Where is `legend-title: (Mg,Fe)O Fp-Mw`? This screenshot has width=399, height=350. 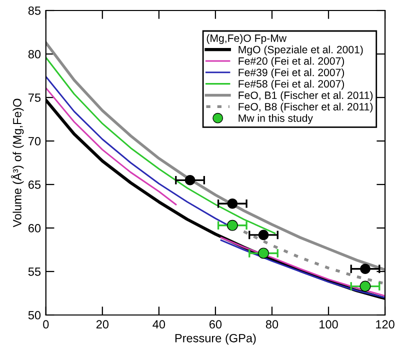 legend-title: (Mg,Fe)O Fp-Mw is located at coordinates (246, 39).